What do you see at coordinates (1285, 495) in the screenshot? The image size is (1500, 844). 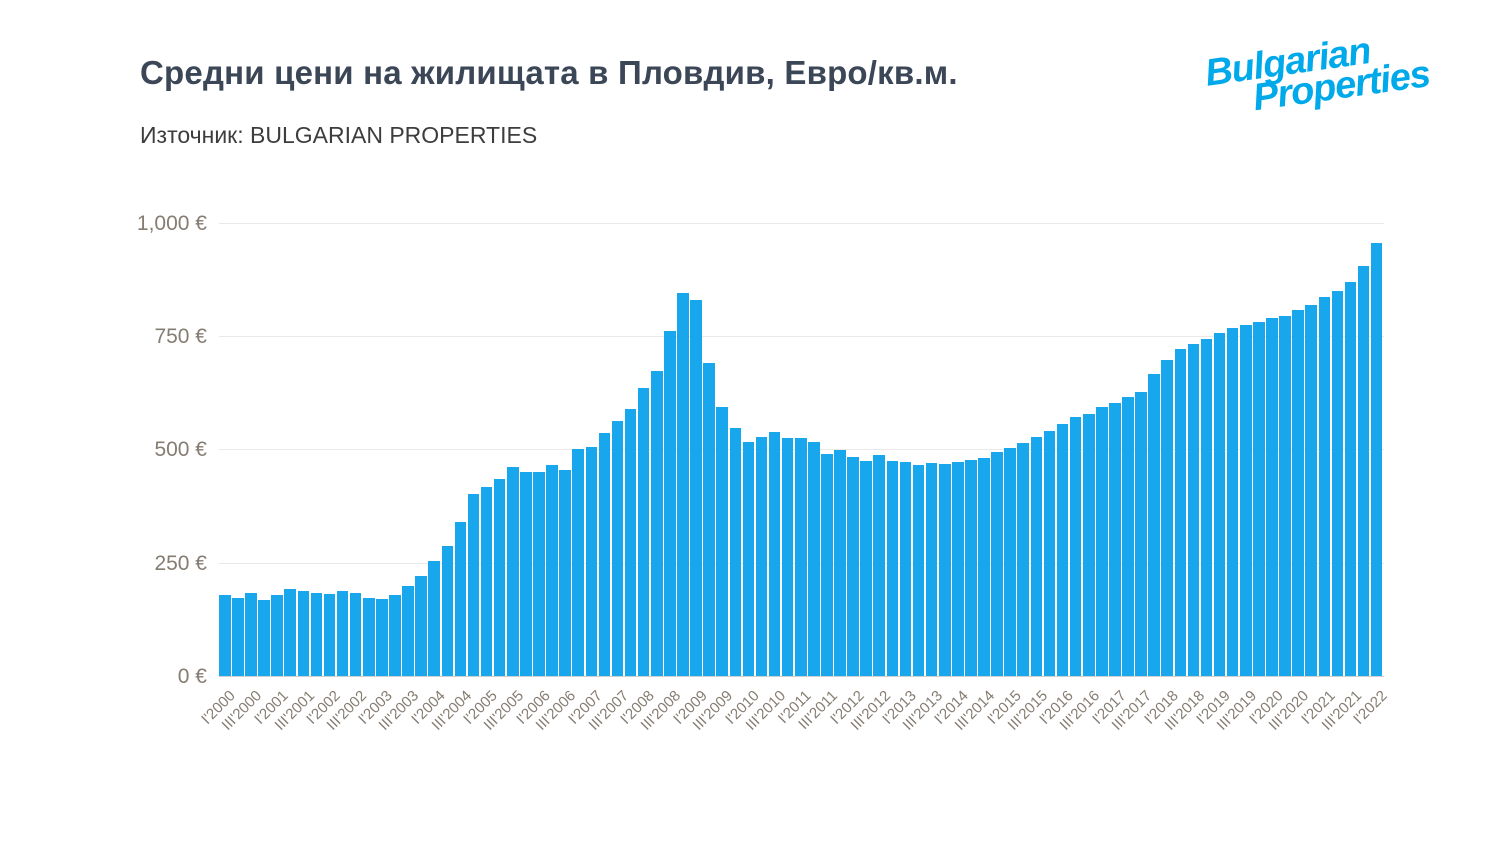 I see `bar-II'2020` at bounding box center [1285, 495].